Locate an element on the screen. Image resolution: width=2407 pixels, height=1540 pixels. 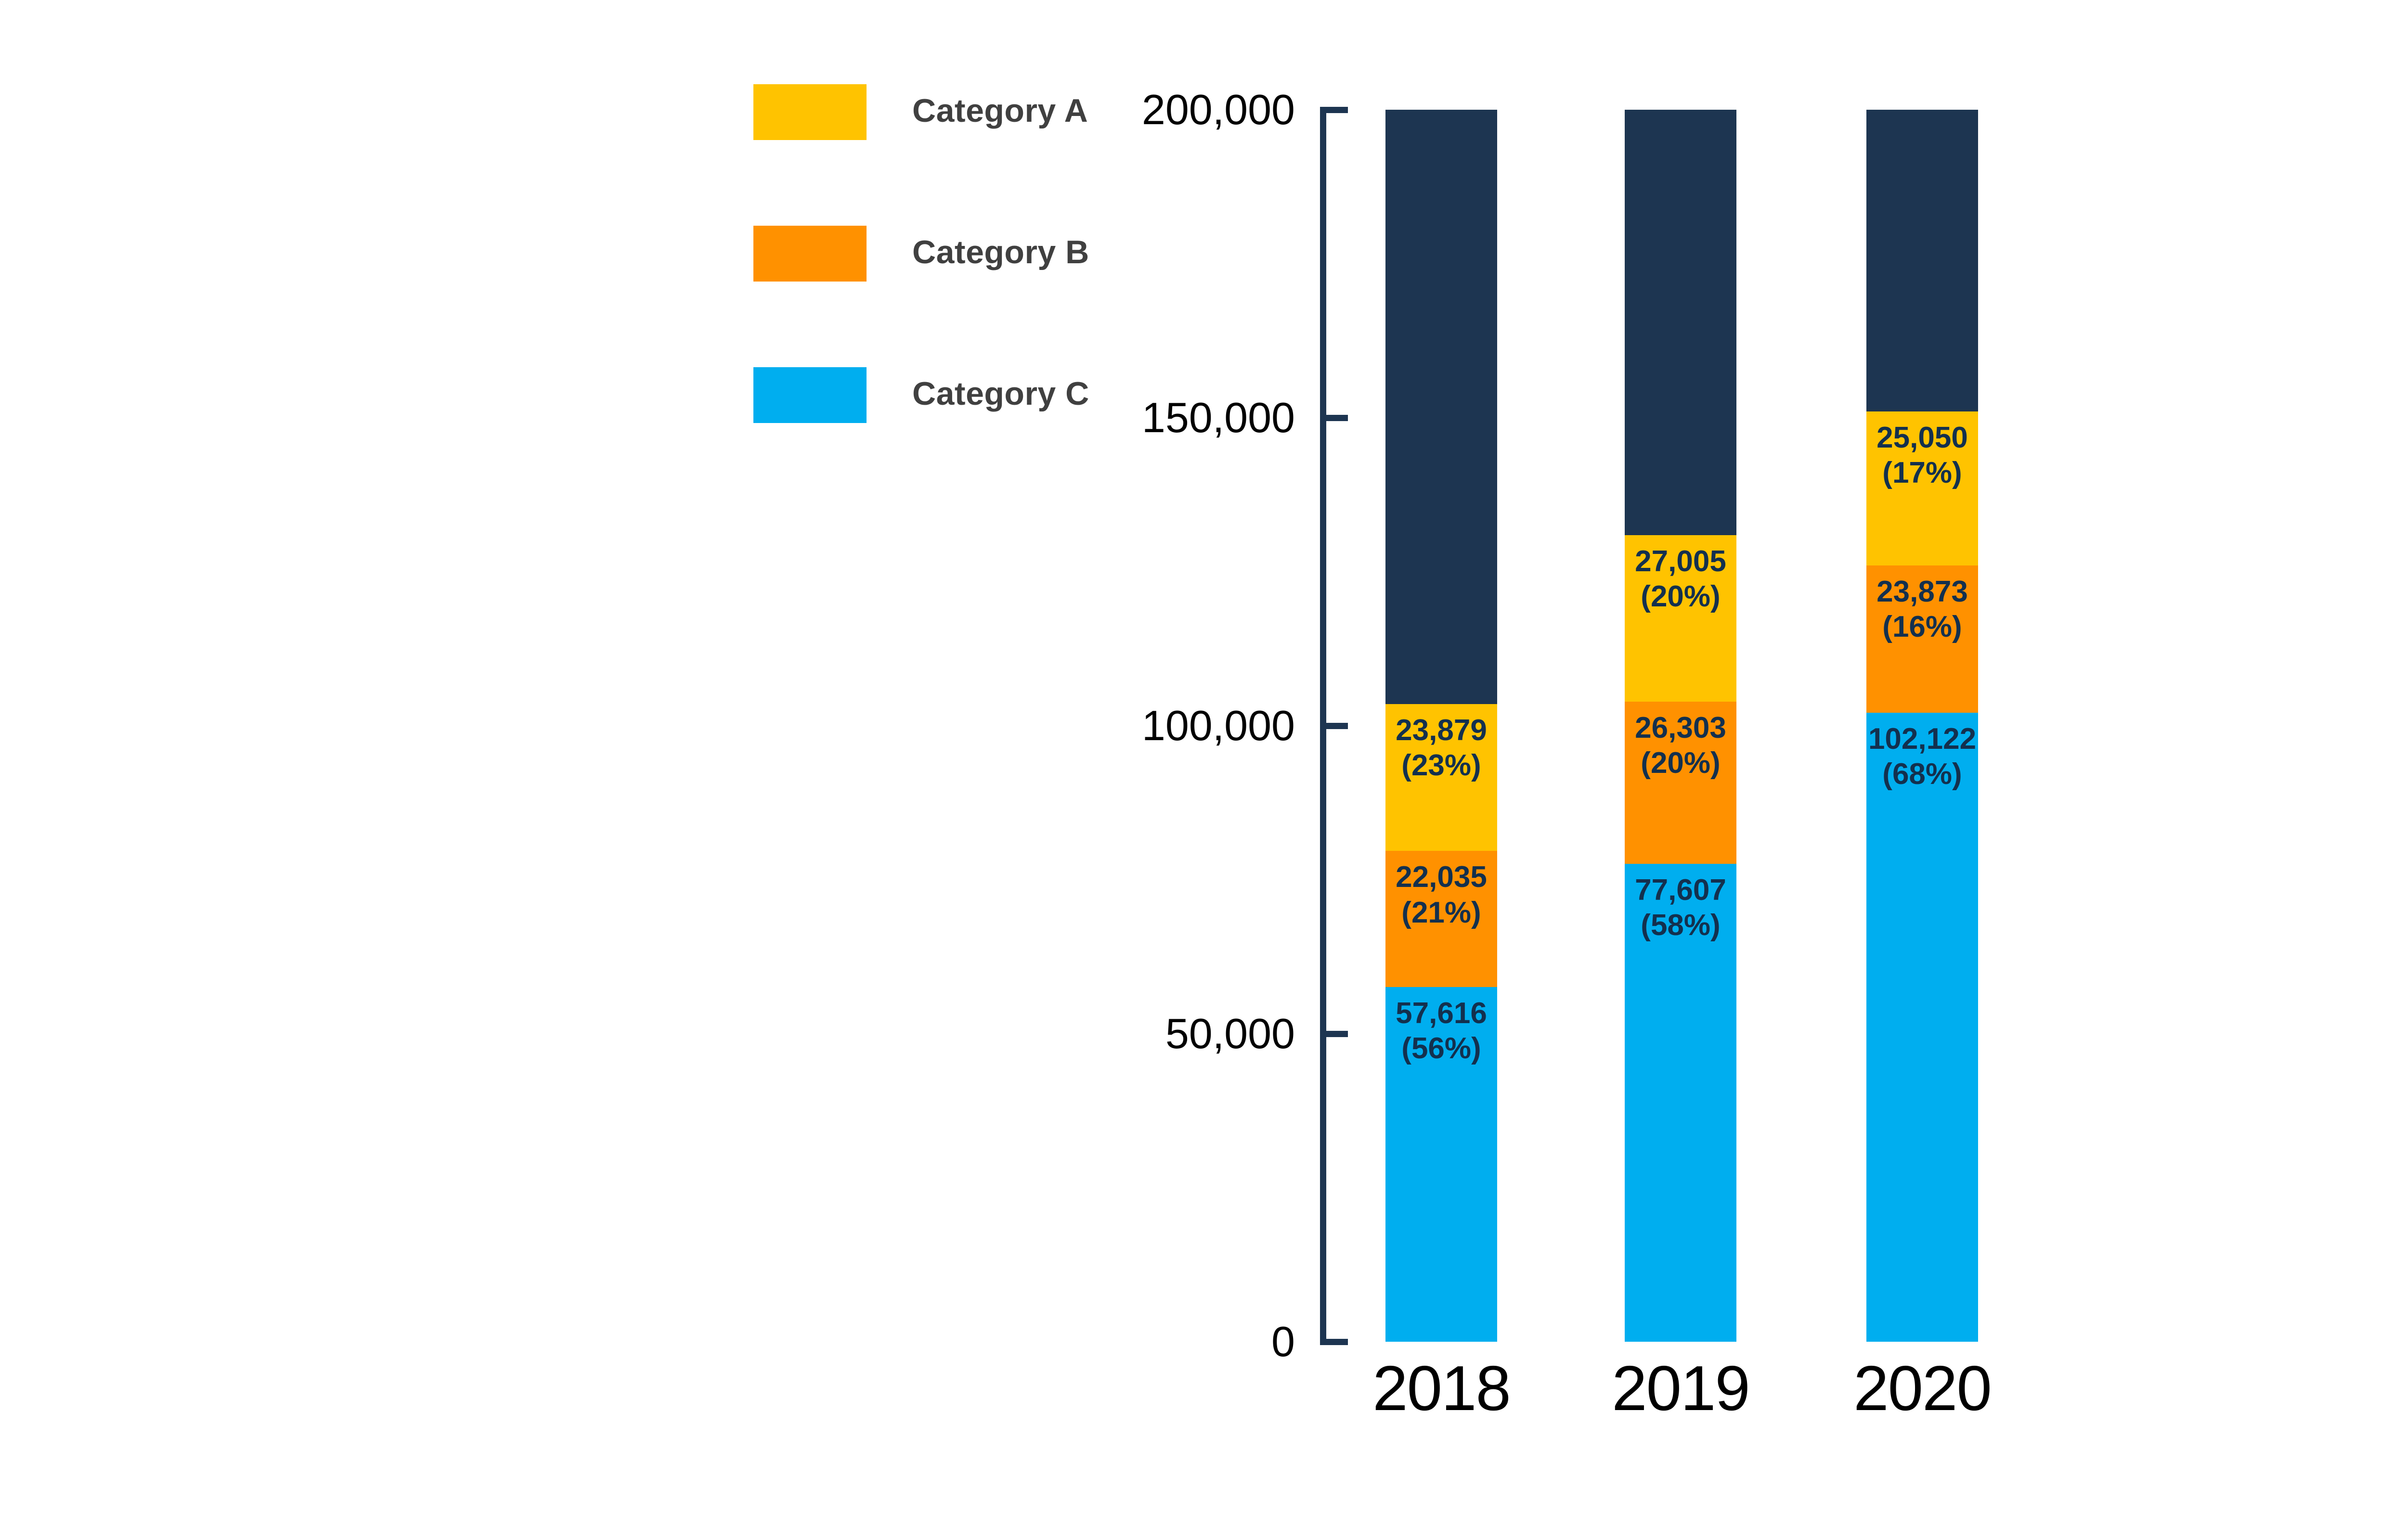
bar-group: 25,050 (17%) 23,873 (16%) 102,122 (68%) is located at coordinates (1922, 726).